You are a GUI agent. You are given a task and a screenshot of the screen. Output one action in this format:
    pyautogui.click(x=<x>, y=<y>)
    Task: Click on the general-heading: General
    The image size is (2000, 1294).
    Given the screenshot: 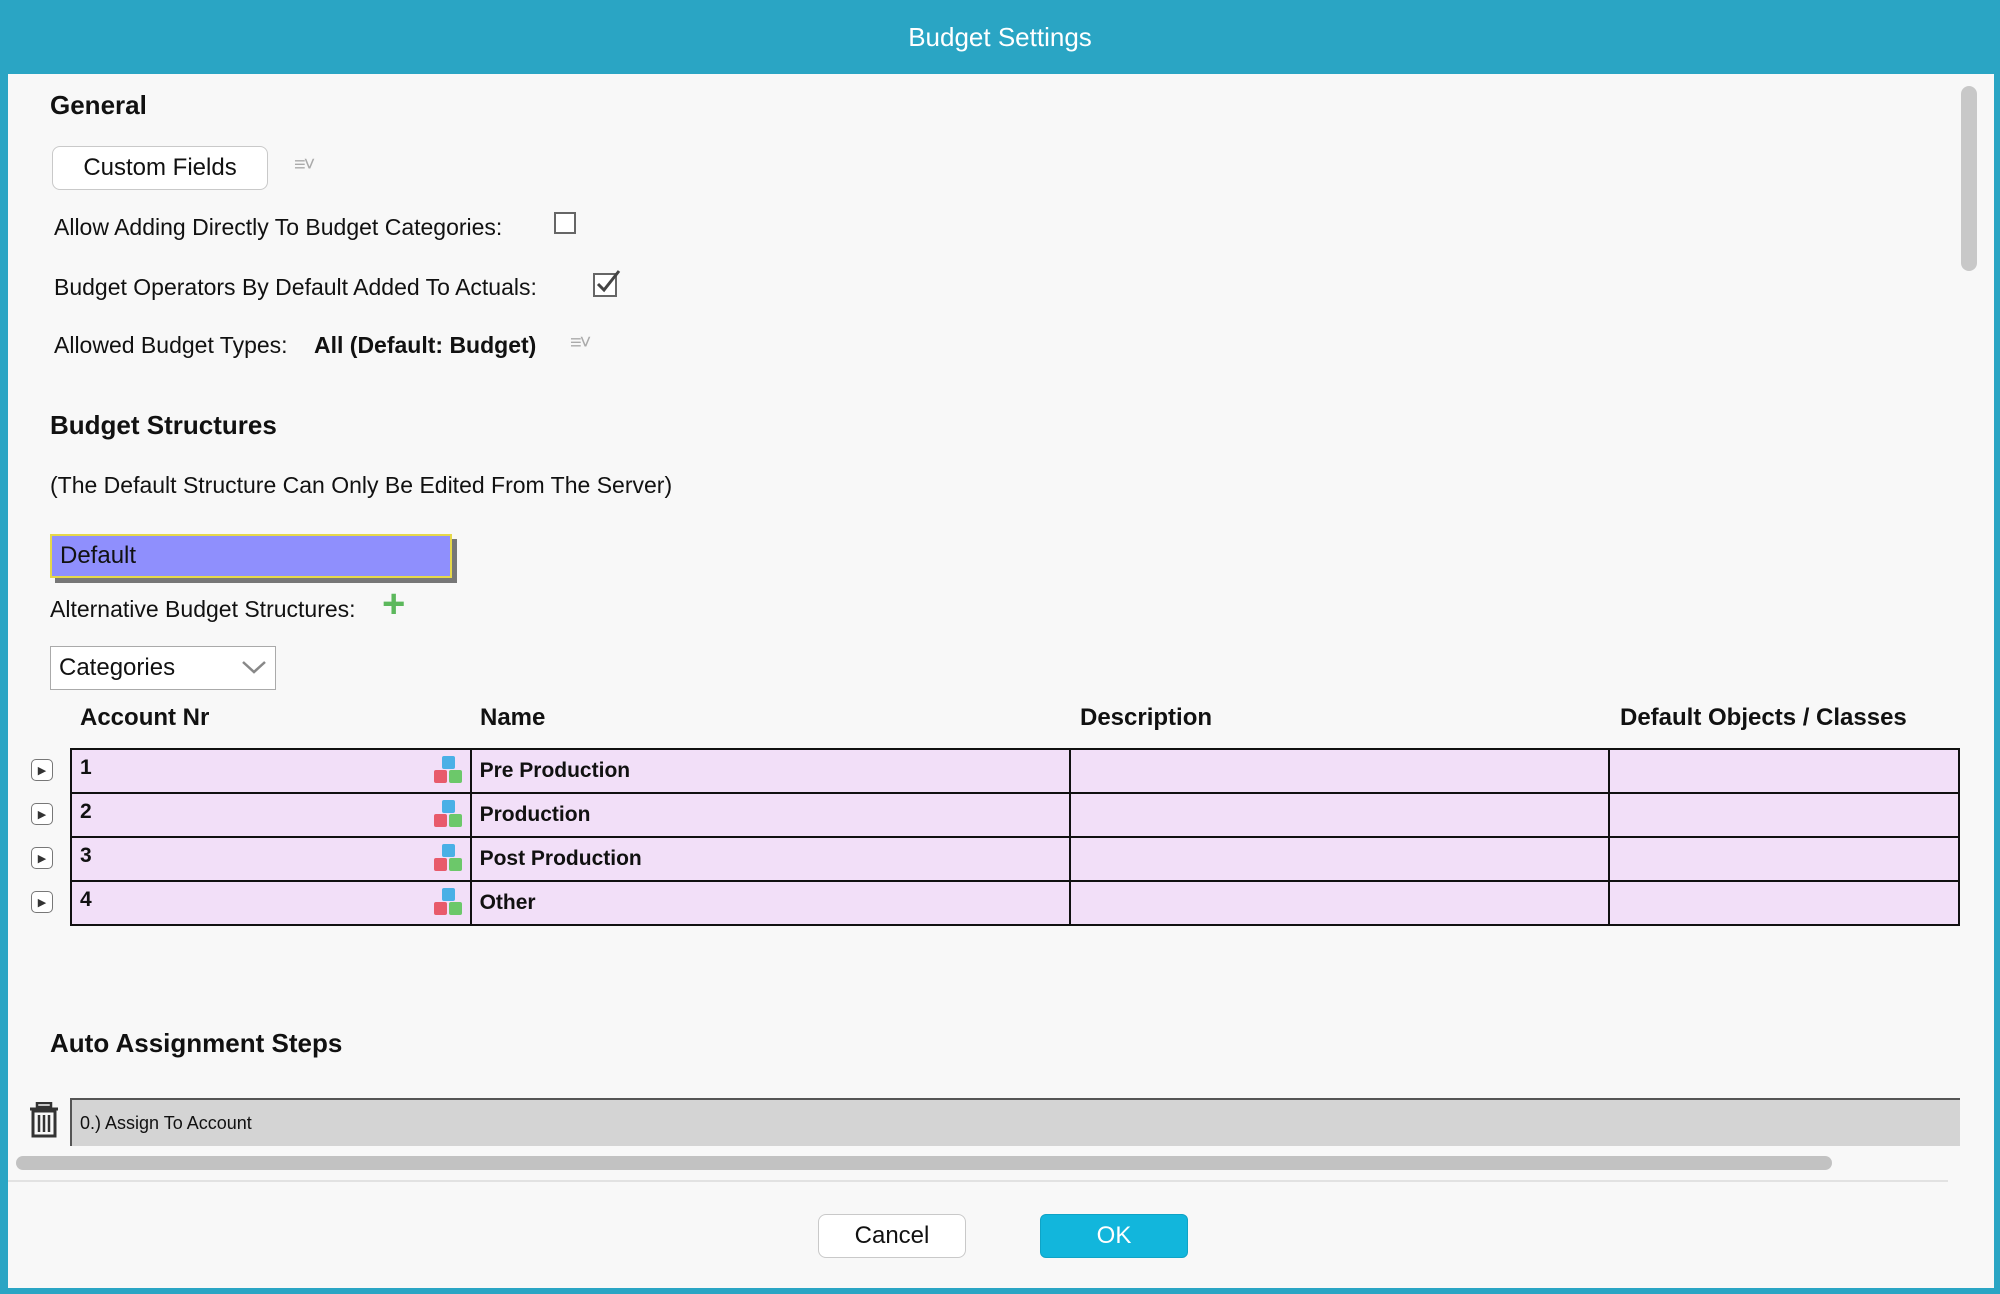 What is the action you would take?
    pyautogui.click(x=98, y=105)
    